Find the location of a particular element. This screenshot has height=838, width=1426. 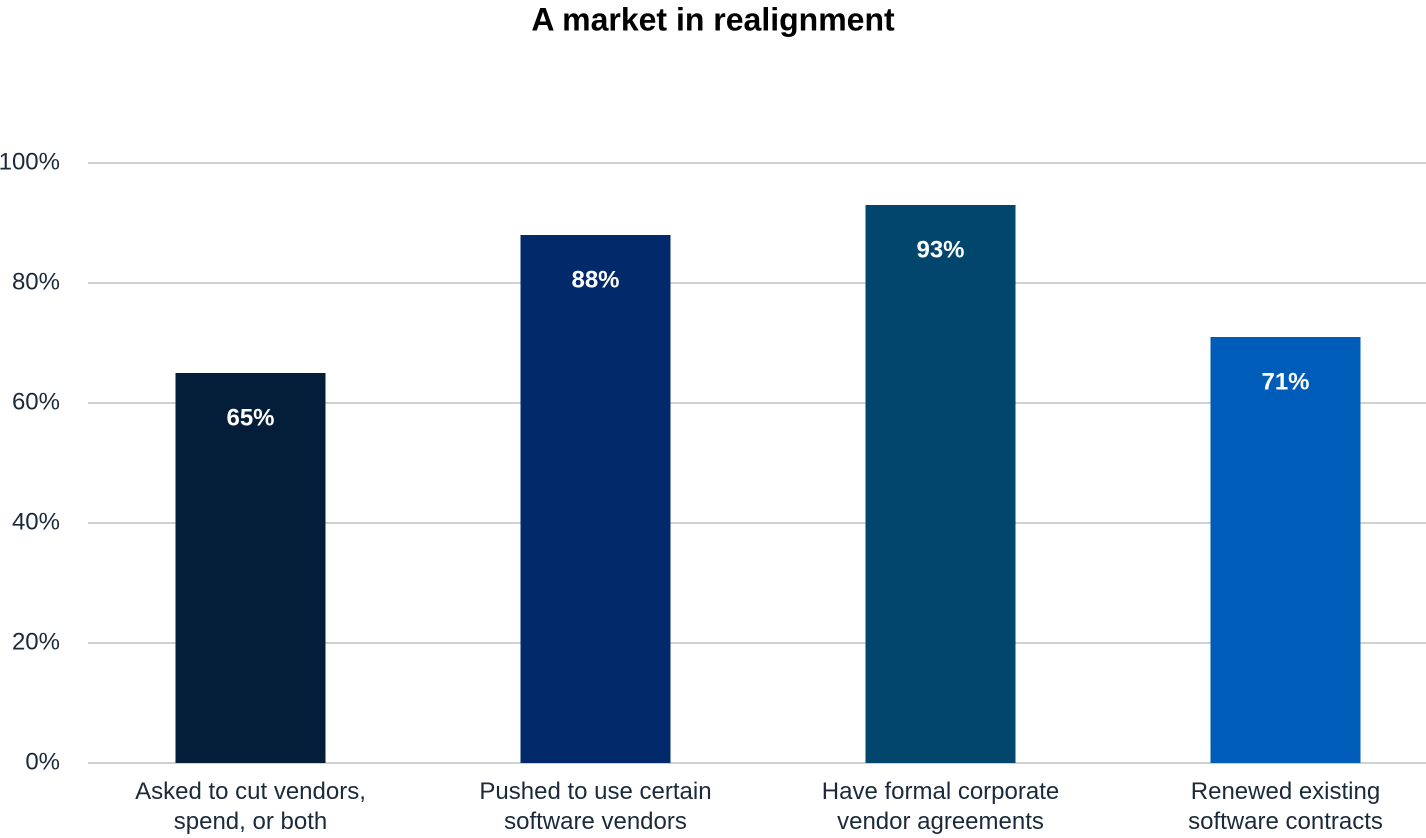

chart-title: A market in realignment is located at coordinates (713, 19).